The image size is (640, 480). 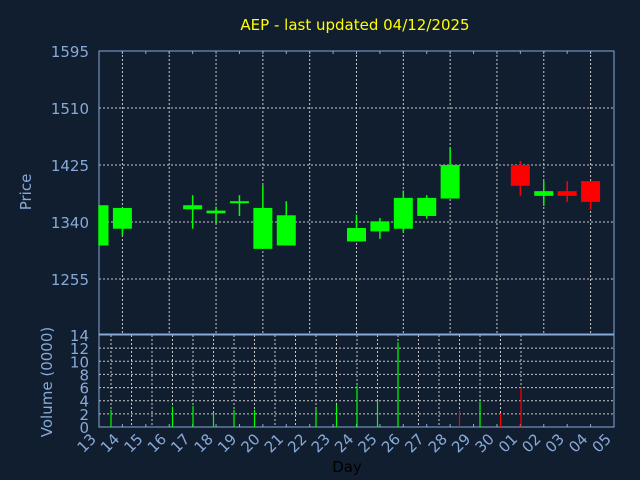 I want to click on volume-tick-label: 10, so click(x=79, y=362).